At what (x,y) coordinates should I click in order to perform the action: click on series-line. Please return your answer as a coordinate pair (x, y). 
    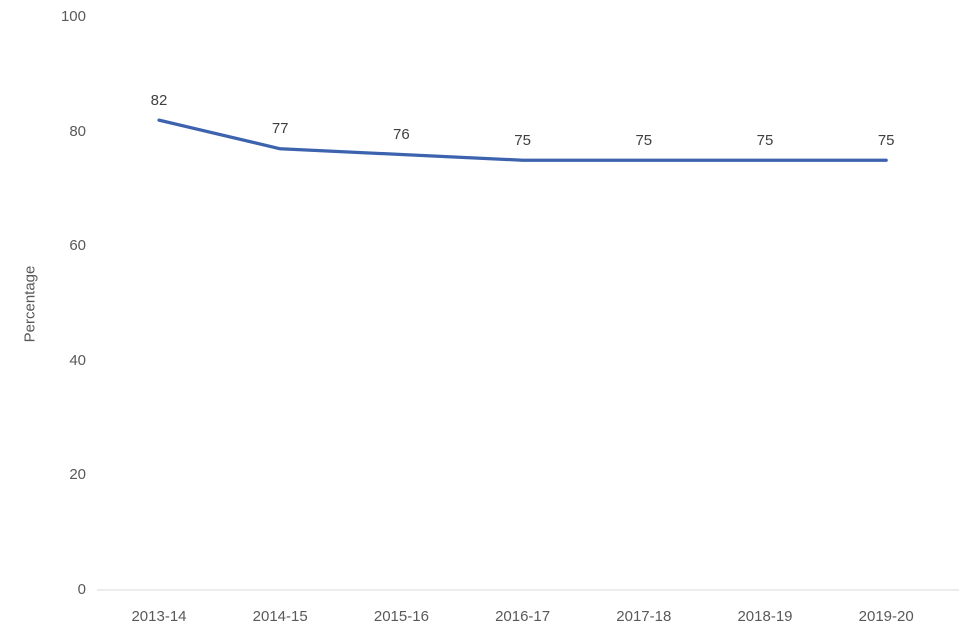
    Looking at the image, I should click on (522, 140).